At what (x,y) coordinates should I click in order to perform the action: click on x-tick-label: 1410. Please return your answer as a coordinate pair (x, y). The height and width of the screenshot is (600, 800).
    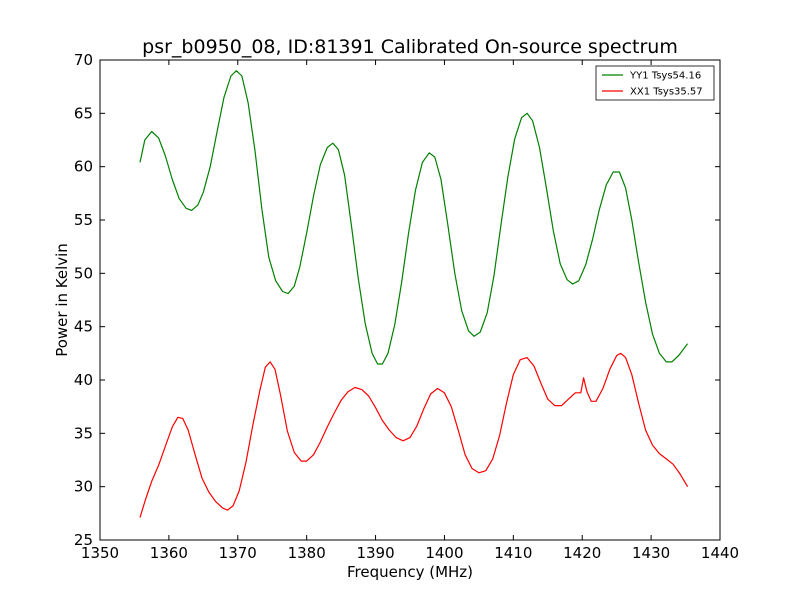
    Looking at the image, I should click on (513, 553).